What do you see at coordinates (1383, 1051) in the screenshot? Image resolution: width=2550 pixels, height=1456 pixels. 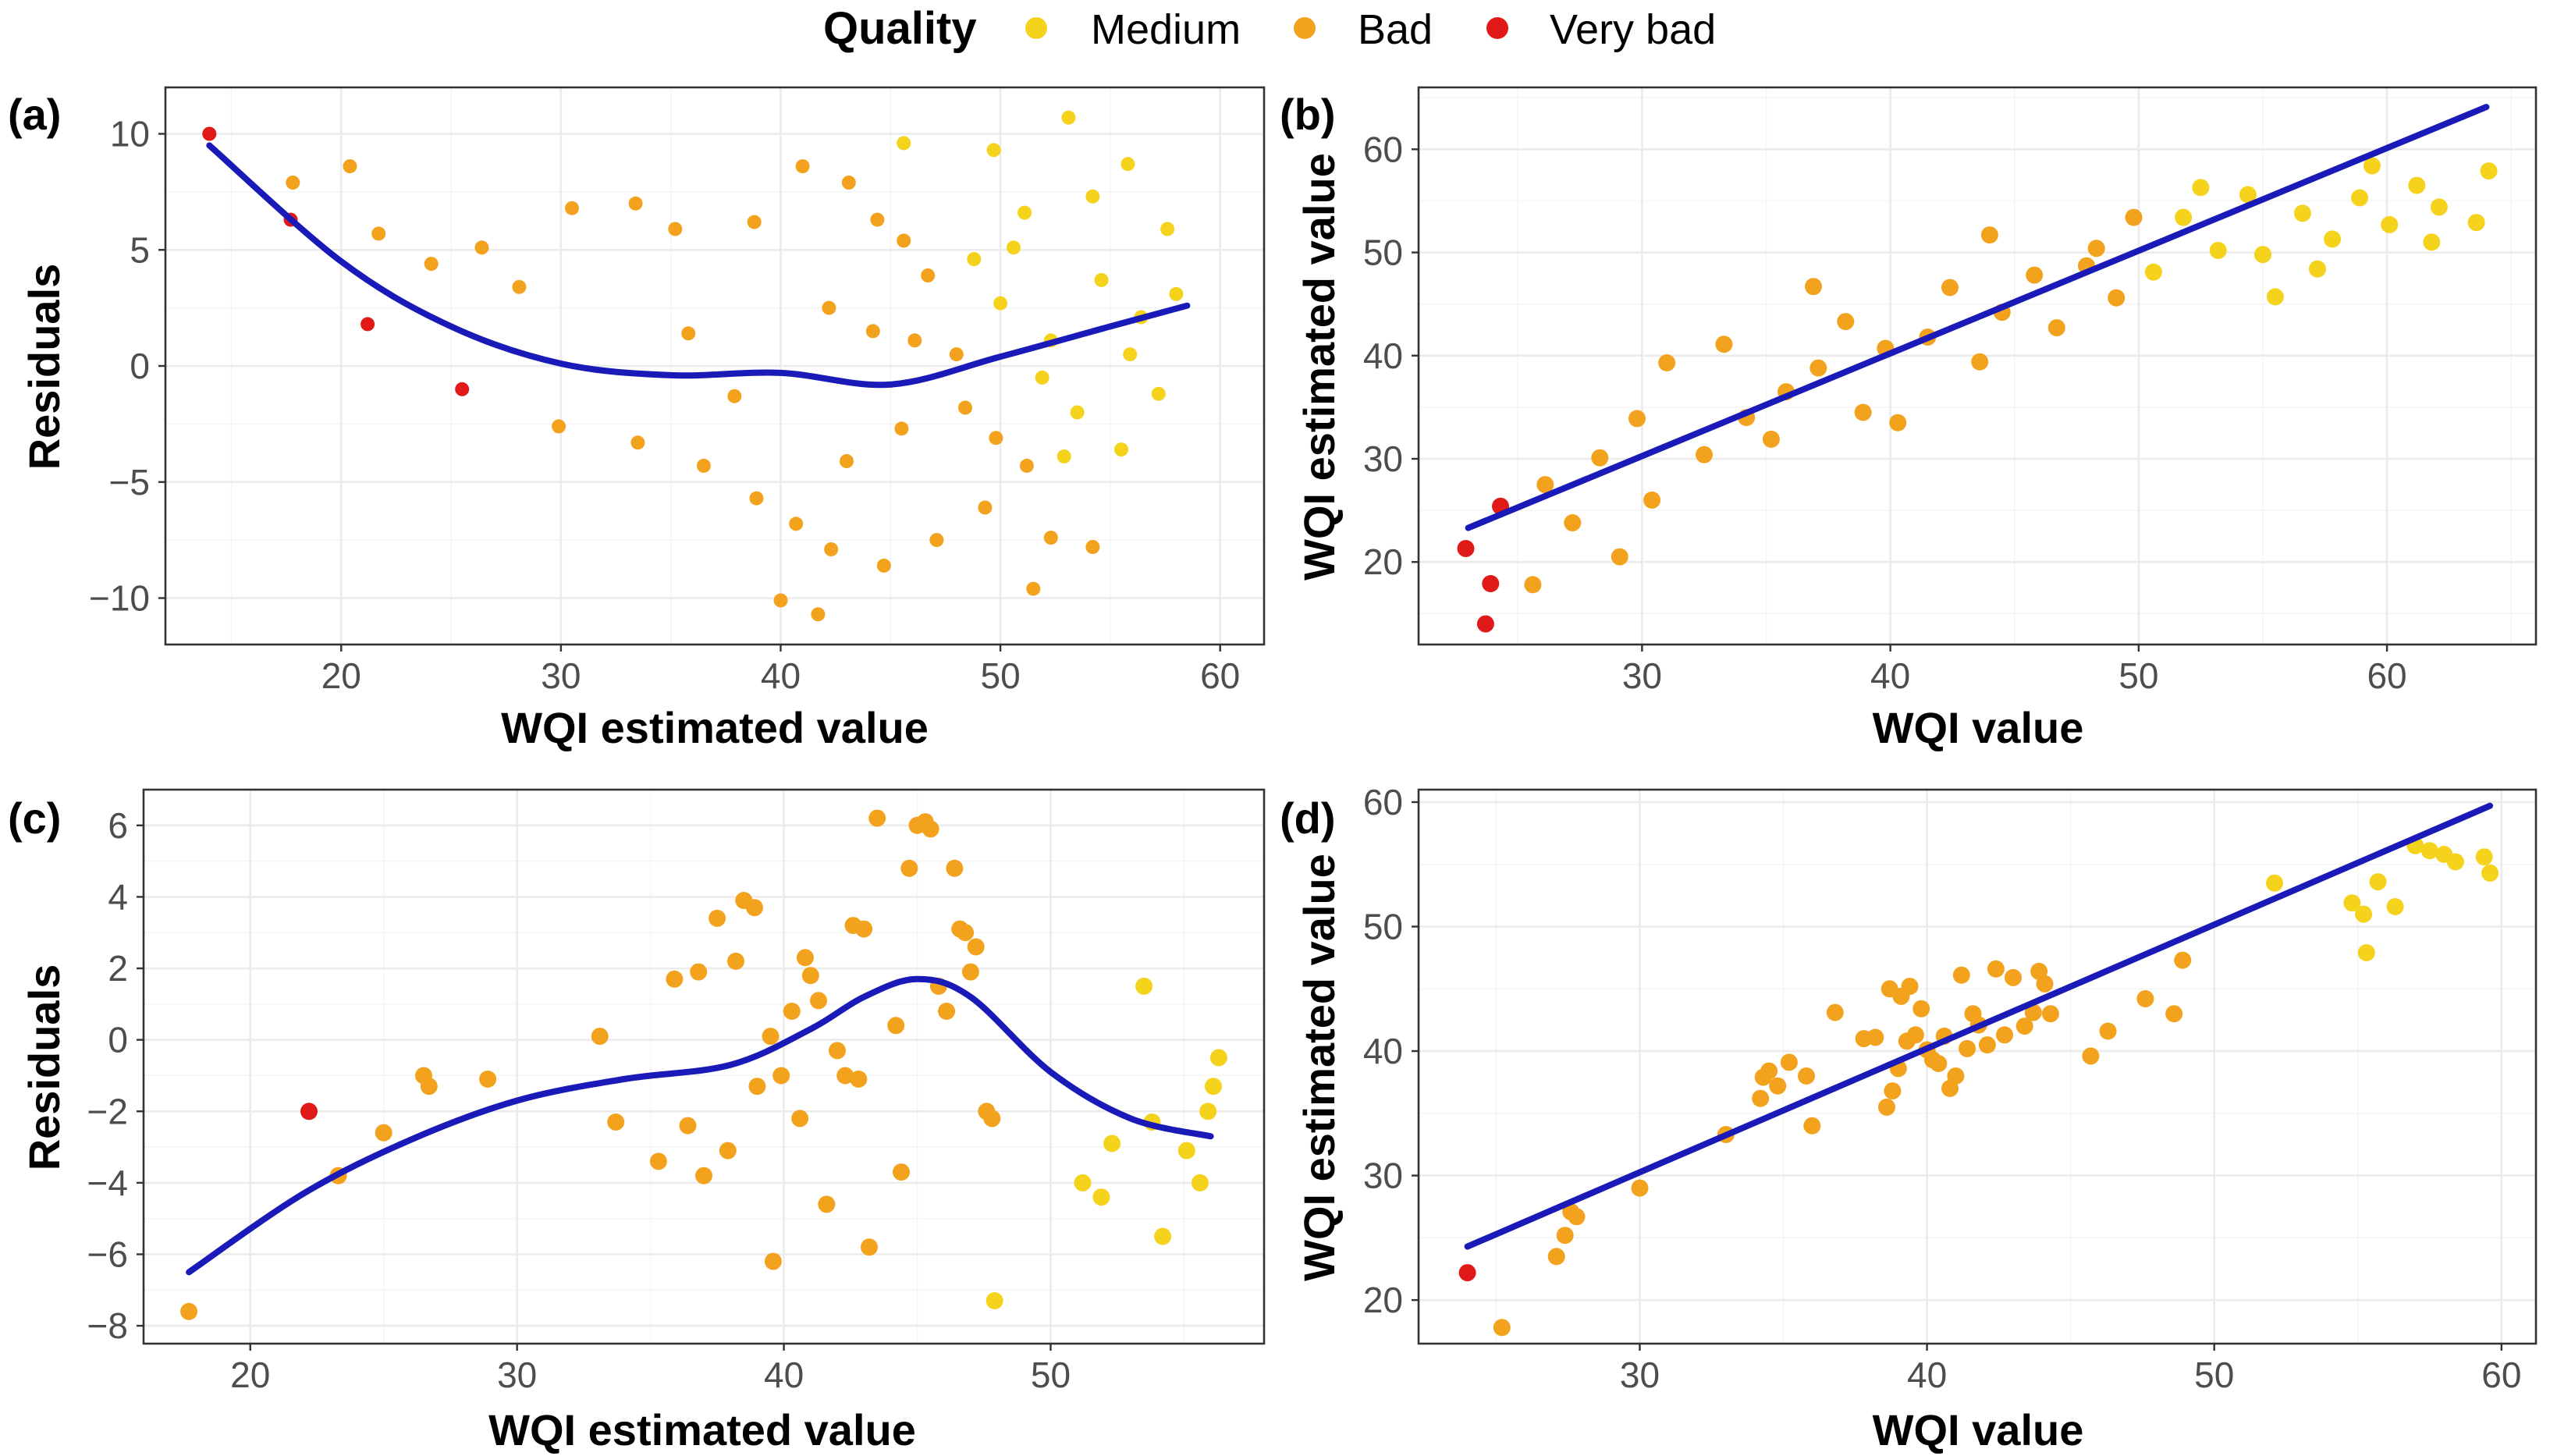 I see `y-tick-label: 40` at bounding box center [1383, 1051].